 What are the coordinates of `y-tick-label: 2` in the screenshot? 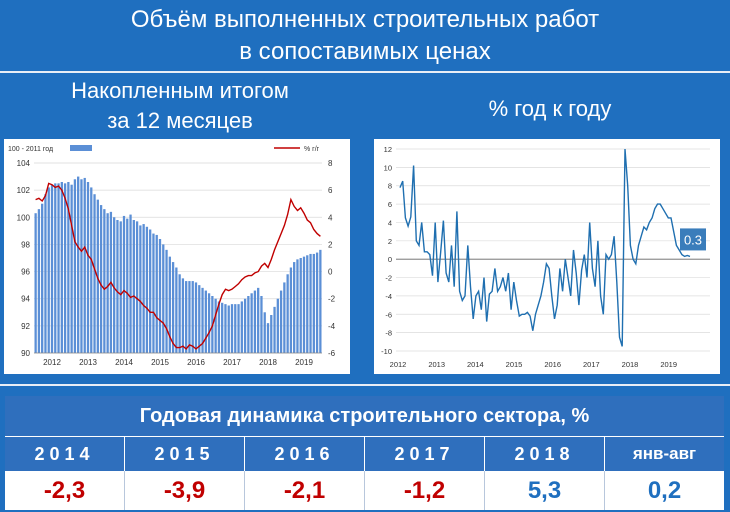 It's located at (390, 241).